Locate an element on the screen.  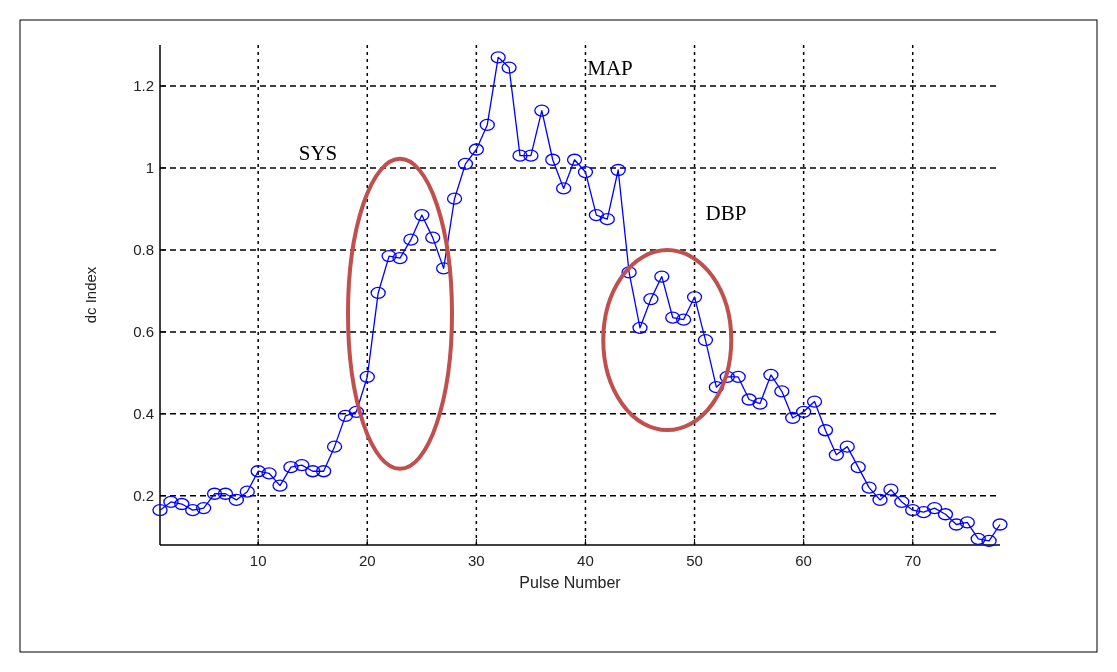
annotation: DBP is located at coordinates (726, 212).